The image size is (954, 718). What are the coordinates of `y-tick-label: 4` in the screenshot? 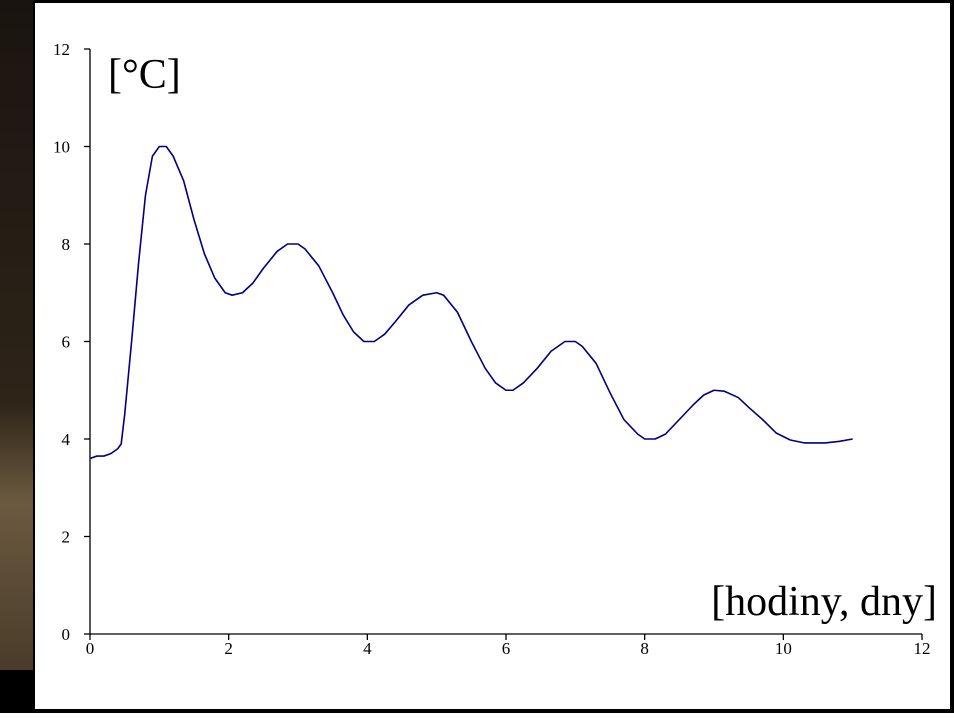 It's located at (66, 439).